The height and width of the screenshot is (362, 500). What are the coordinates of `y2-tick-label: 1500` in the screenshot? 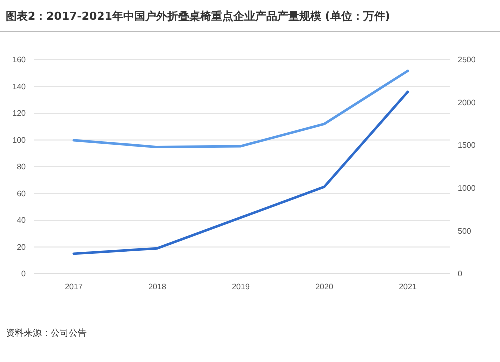 It's located at (467, 145).